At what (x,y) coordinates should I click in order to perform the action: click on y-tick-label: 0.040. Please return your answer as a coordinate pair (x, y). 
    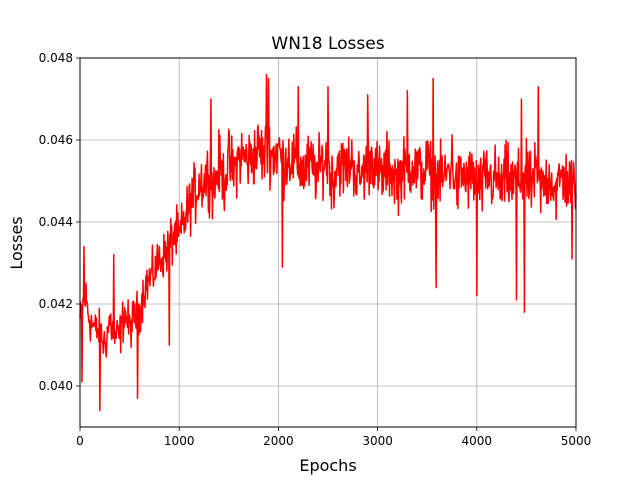
    Looking at the image, I should click on (56, 386).